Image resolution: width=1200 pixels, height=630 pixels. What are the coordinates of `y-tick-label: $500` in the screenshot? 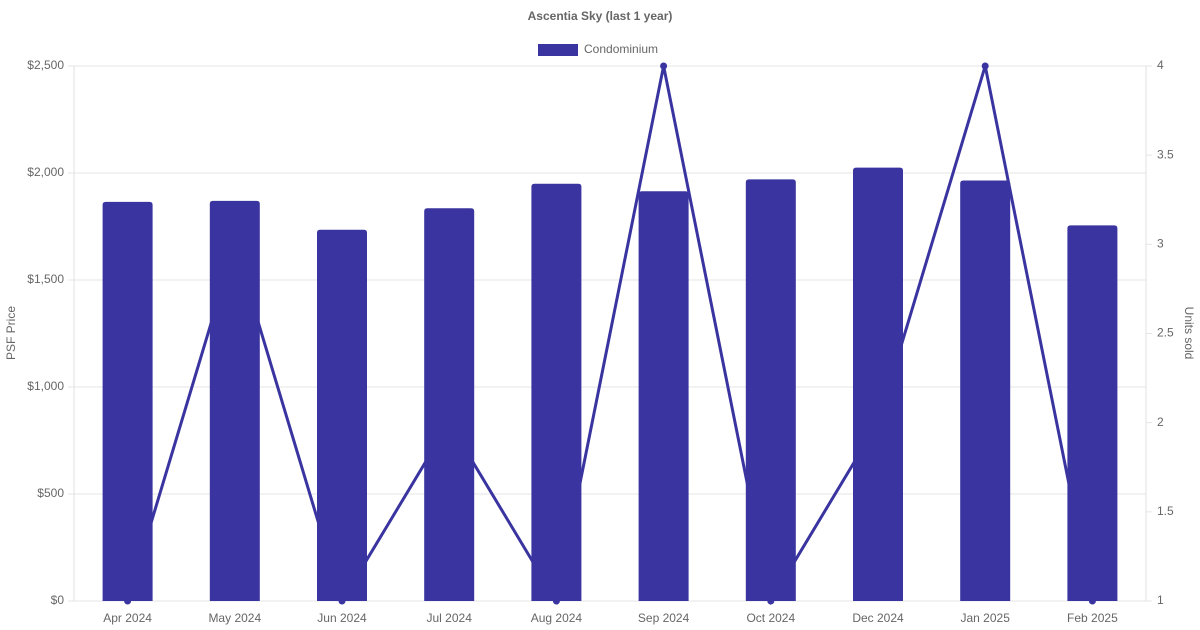 It's located at (50, 493).